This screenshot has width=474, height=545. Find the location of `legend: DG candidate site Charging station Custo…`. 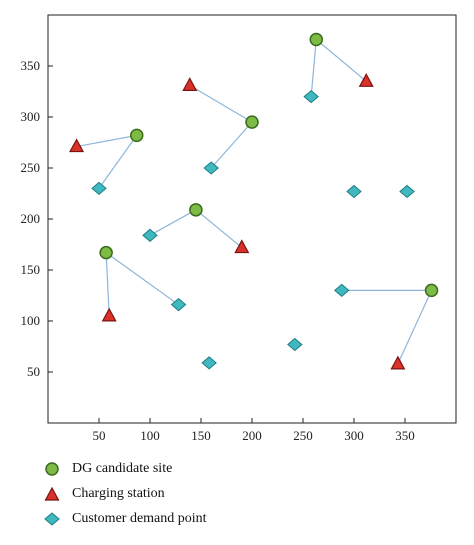

legend: DG candidate site Charging station Custo… is located at coordinates (124, 493).